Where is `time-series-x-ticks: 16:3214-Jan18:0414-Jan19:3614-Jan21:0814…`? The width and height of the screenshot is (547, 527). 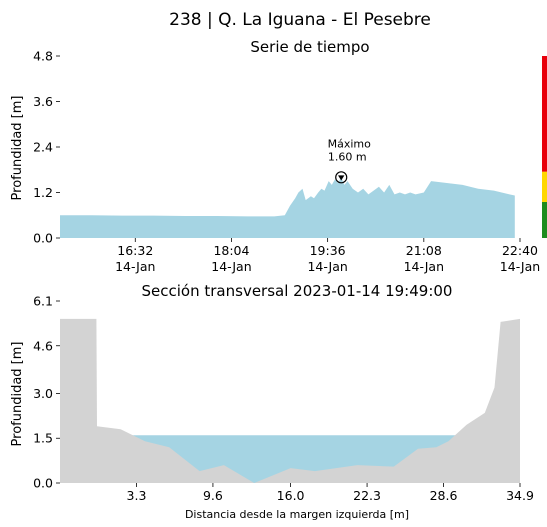 time-series-x-ticks: 16:3214-Jan18:0414-Jan19:3614-Jan21:0814… is located at coordinates (327, 256).